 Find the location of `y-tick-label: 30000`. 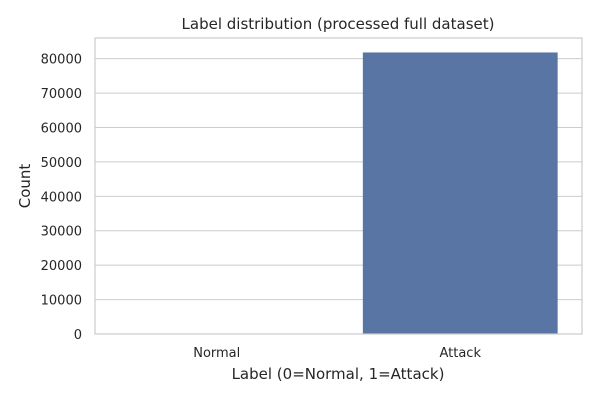

y-tick-label: 30000 is located at coordinates (61, 232).